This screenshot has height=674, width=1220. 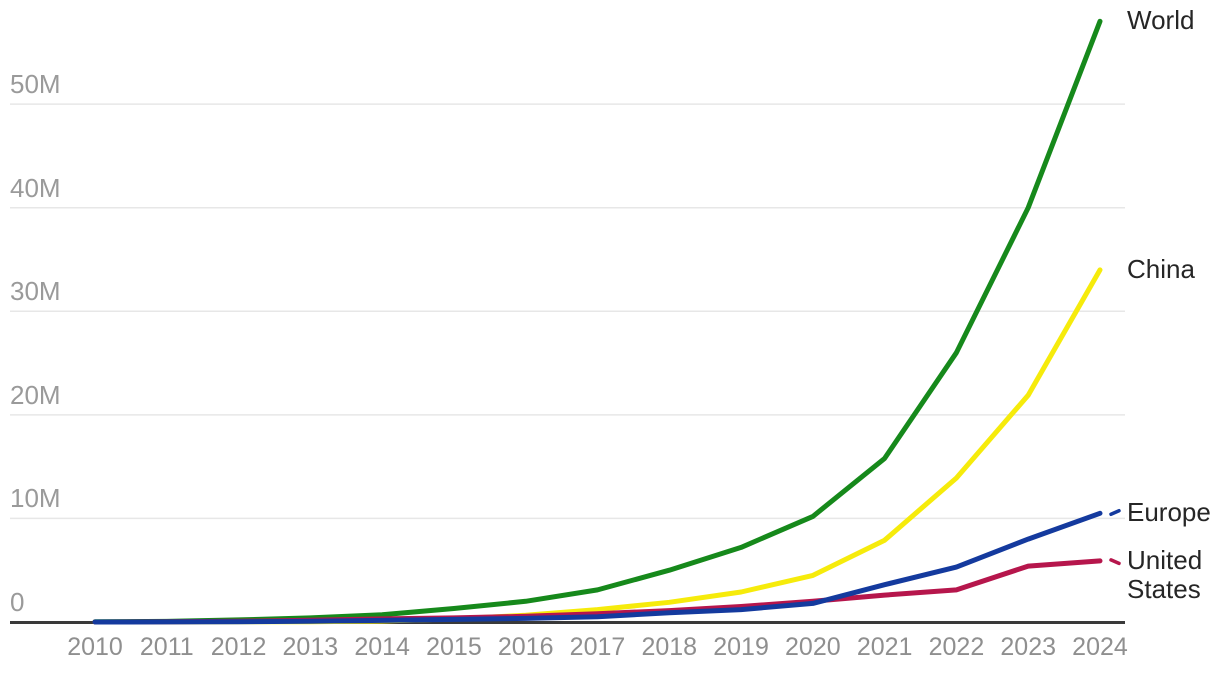 What do you see at coordinates (35, 187) in the screenshot?
I see `y-axis-tick-label: 40M` at bounding box center [35, 187].